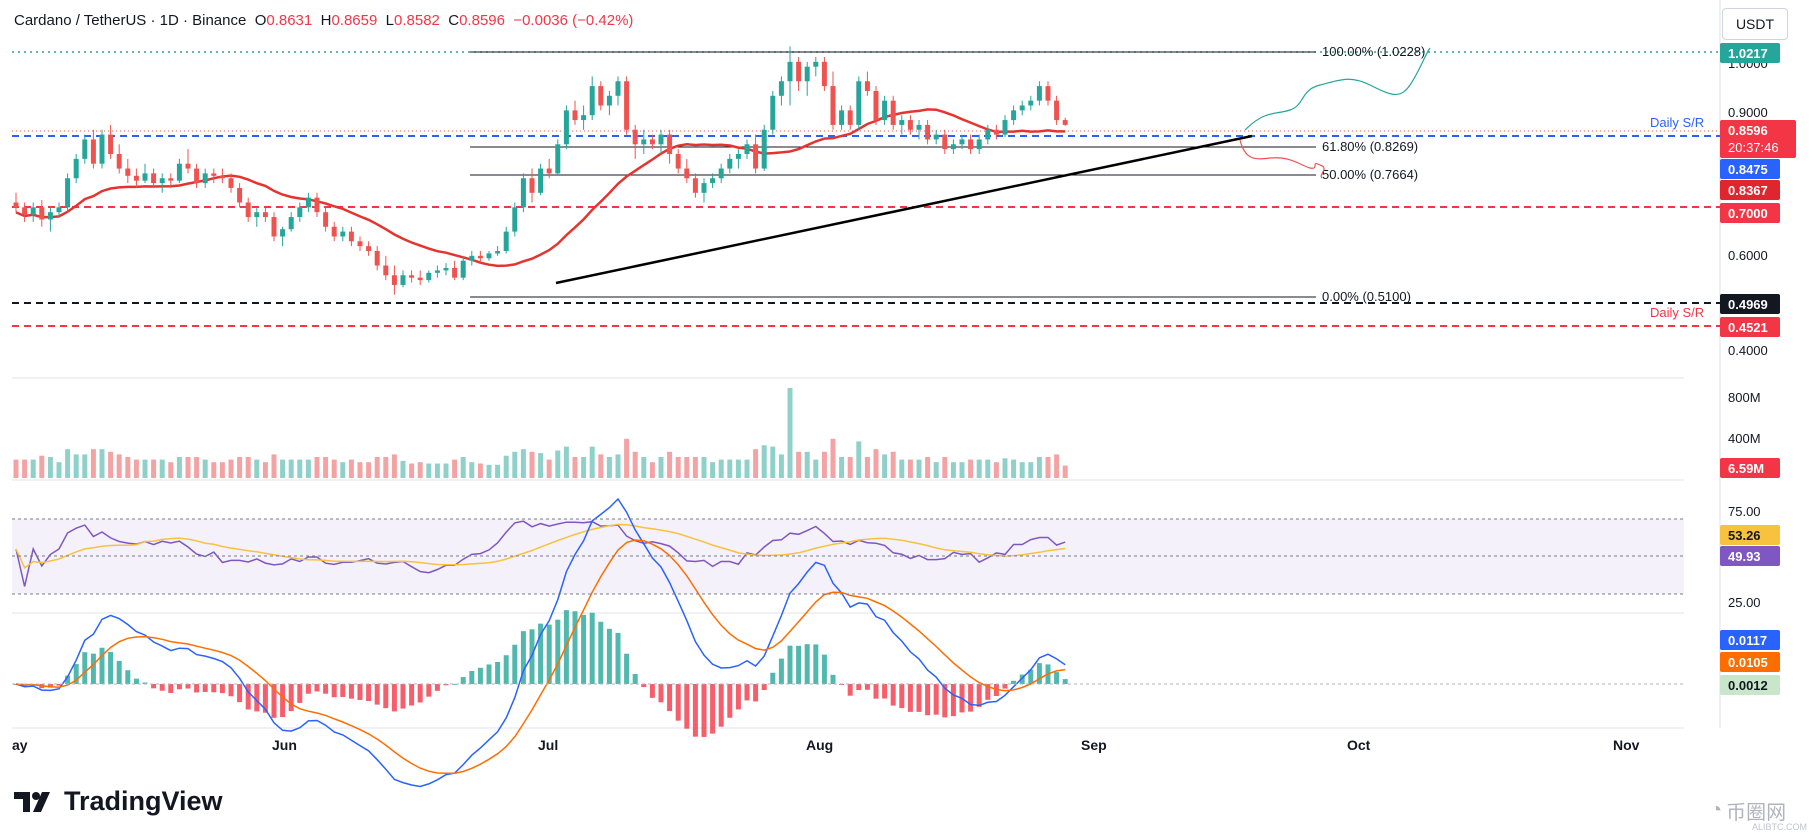 This screenshot has height=836, width=1814. I want to click on signal-badge: 0.0105, so click(1750, 662).